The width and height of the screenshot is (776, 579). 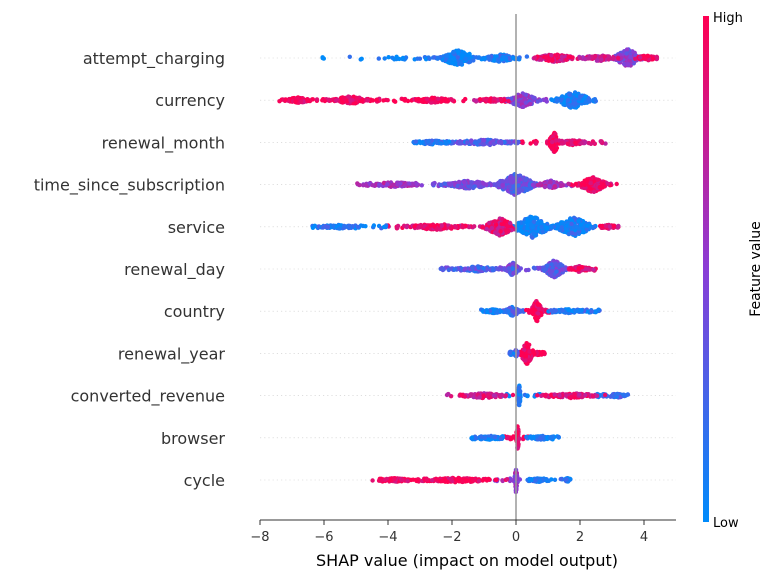 What do you see at coordinates (154, 59) in the screenshot?
I see `feature-label: attempt_charging` at bounding box center [154, 59].